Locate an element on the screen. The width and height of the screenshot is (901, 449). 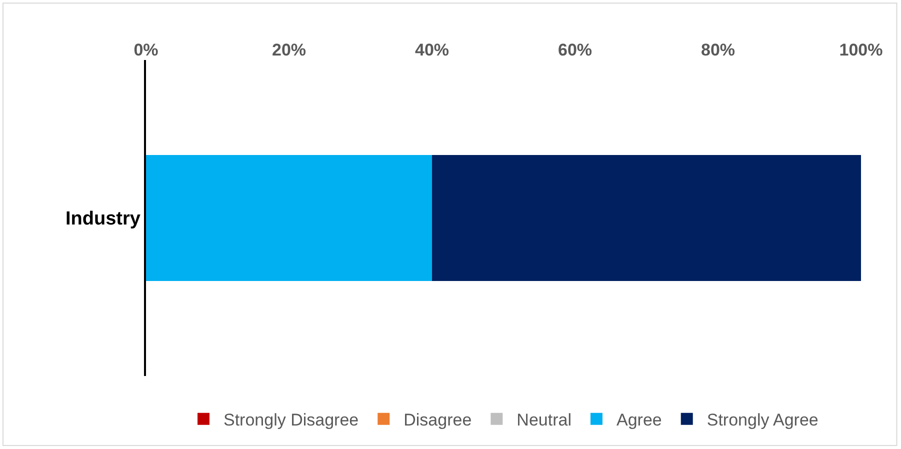
x-tick-label: 40% is located at coordinates (432, 50).